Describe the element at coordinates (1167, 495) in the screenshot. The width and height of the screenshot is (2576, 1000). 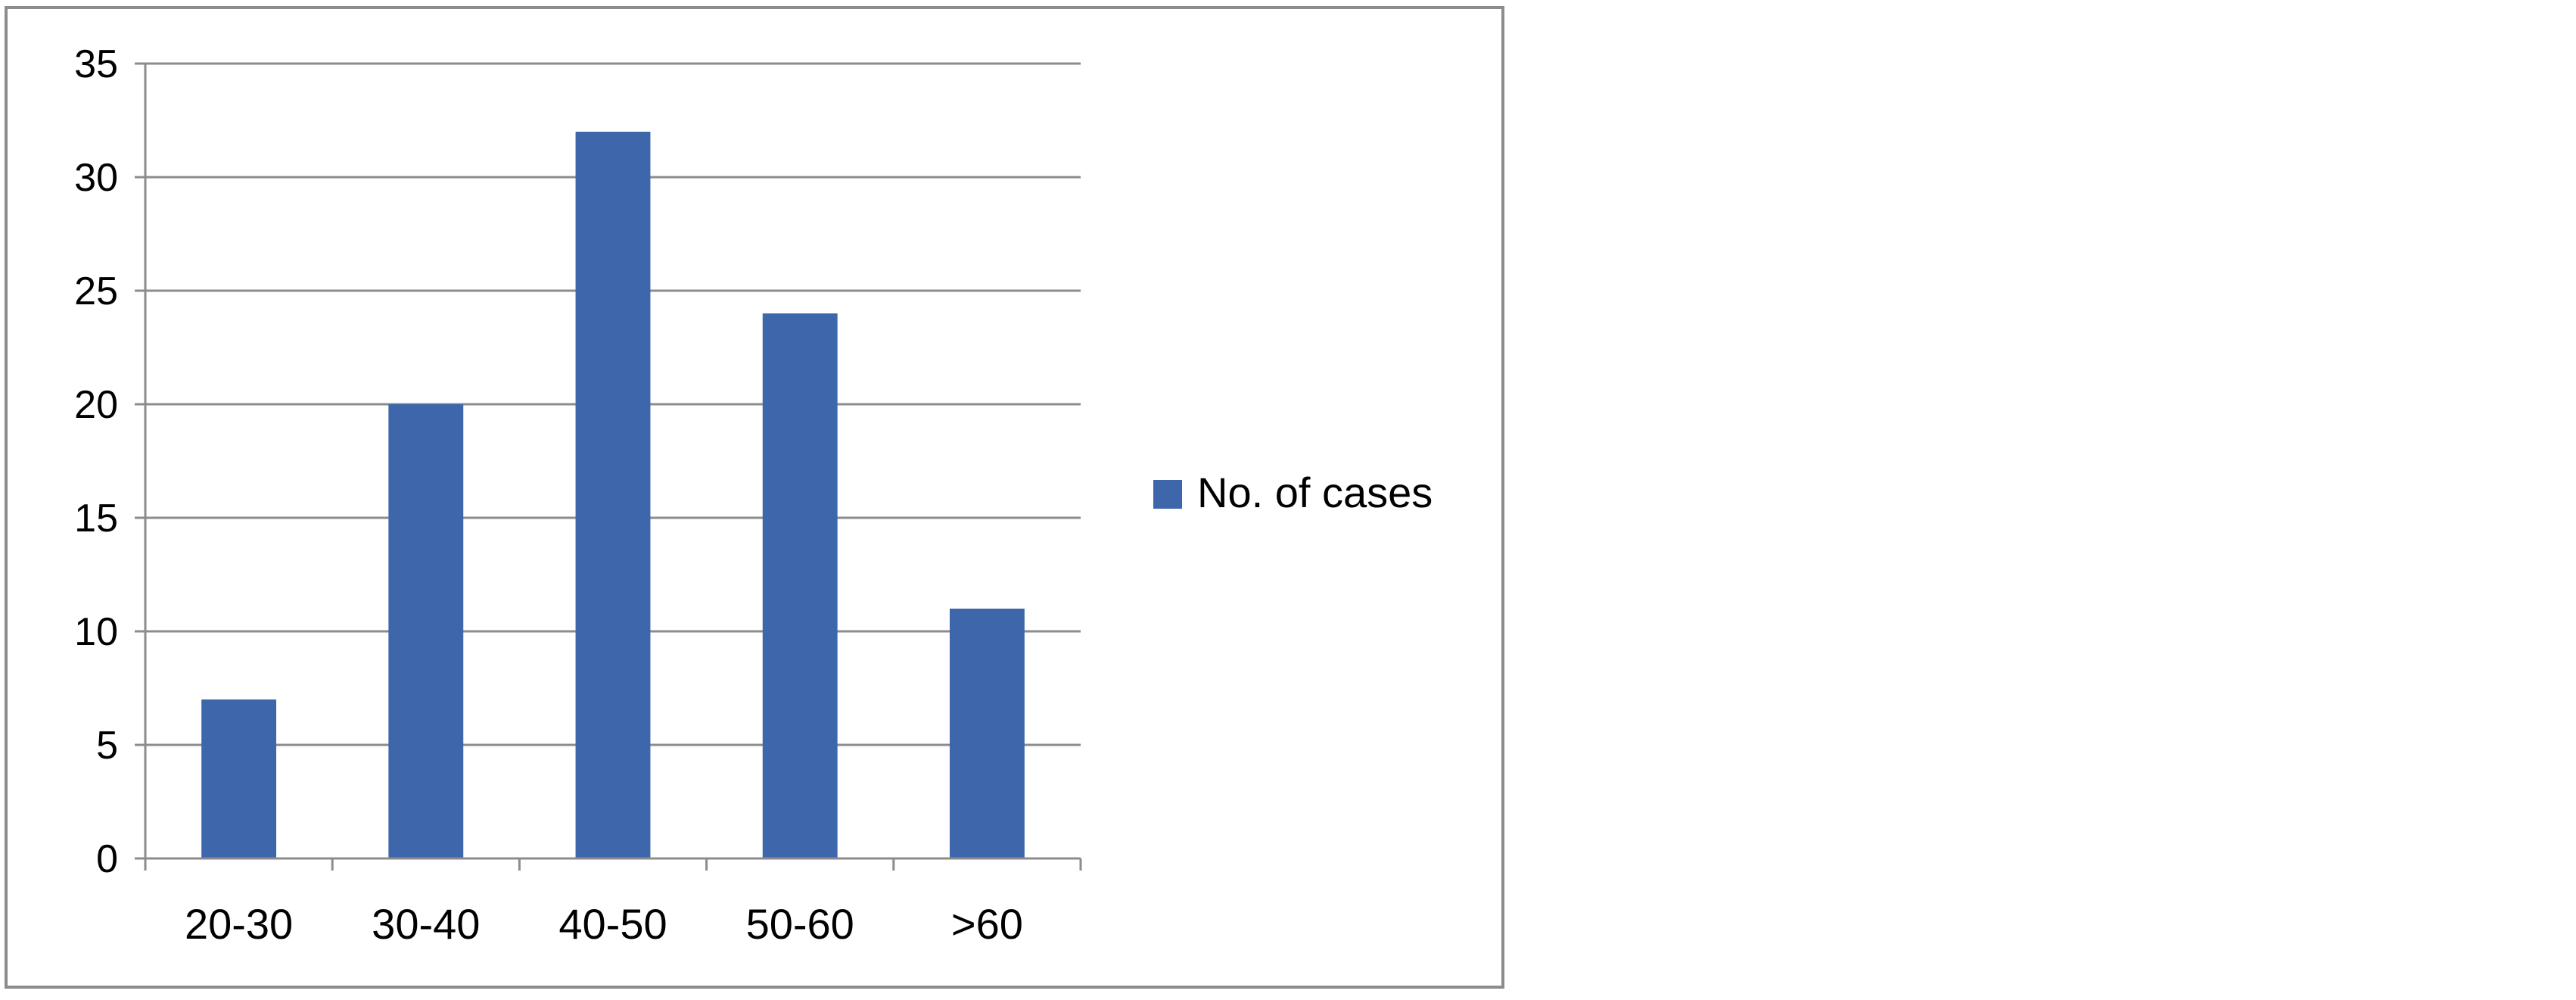
I see `legend-swatch` at that location.